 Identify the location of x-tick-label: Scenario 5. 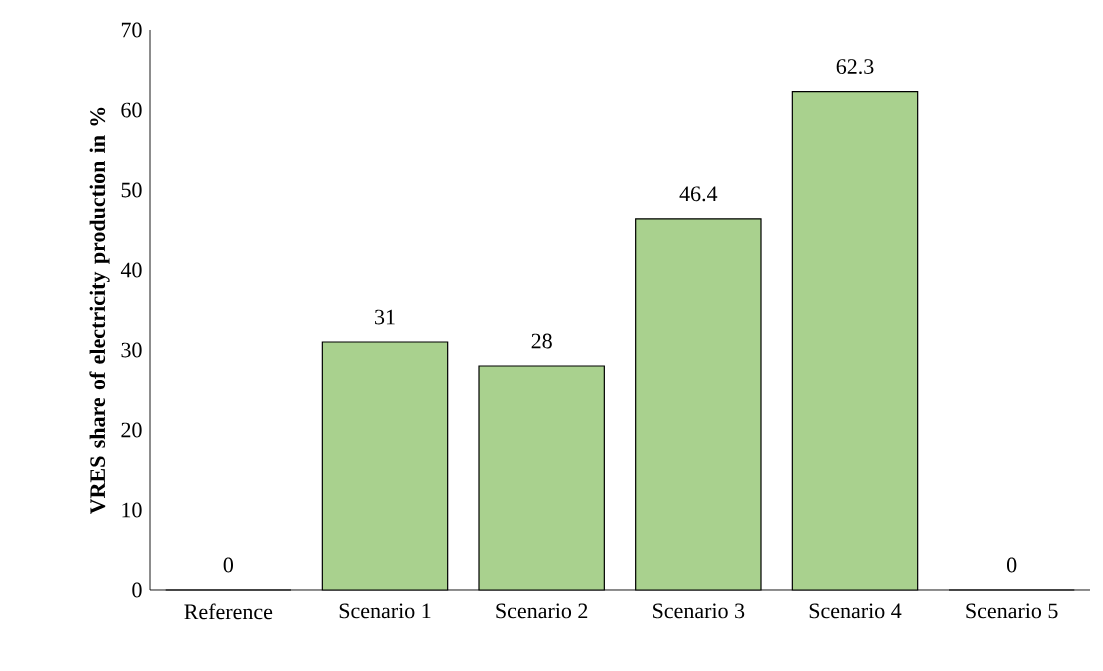
(1012, 611).